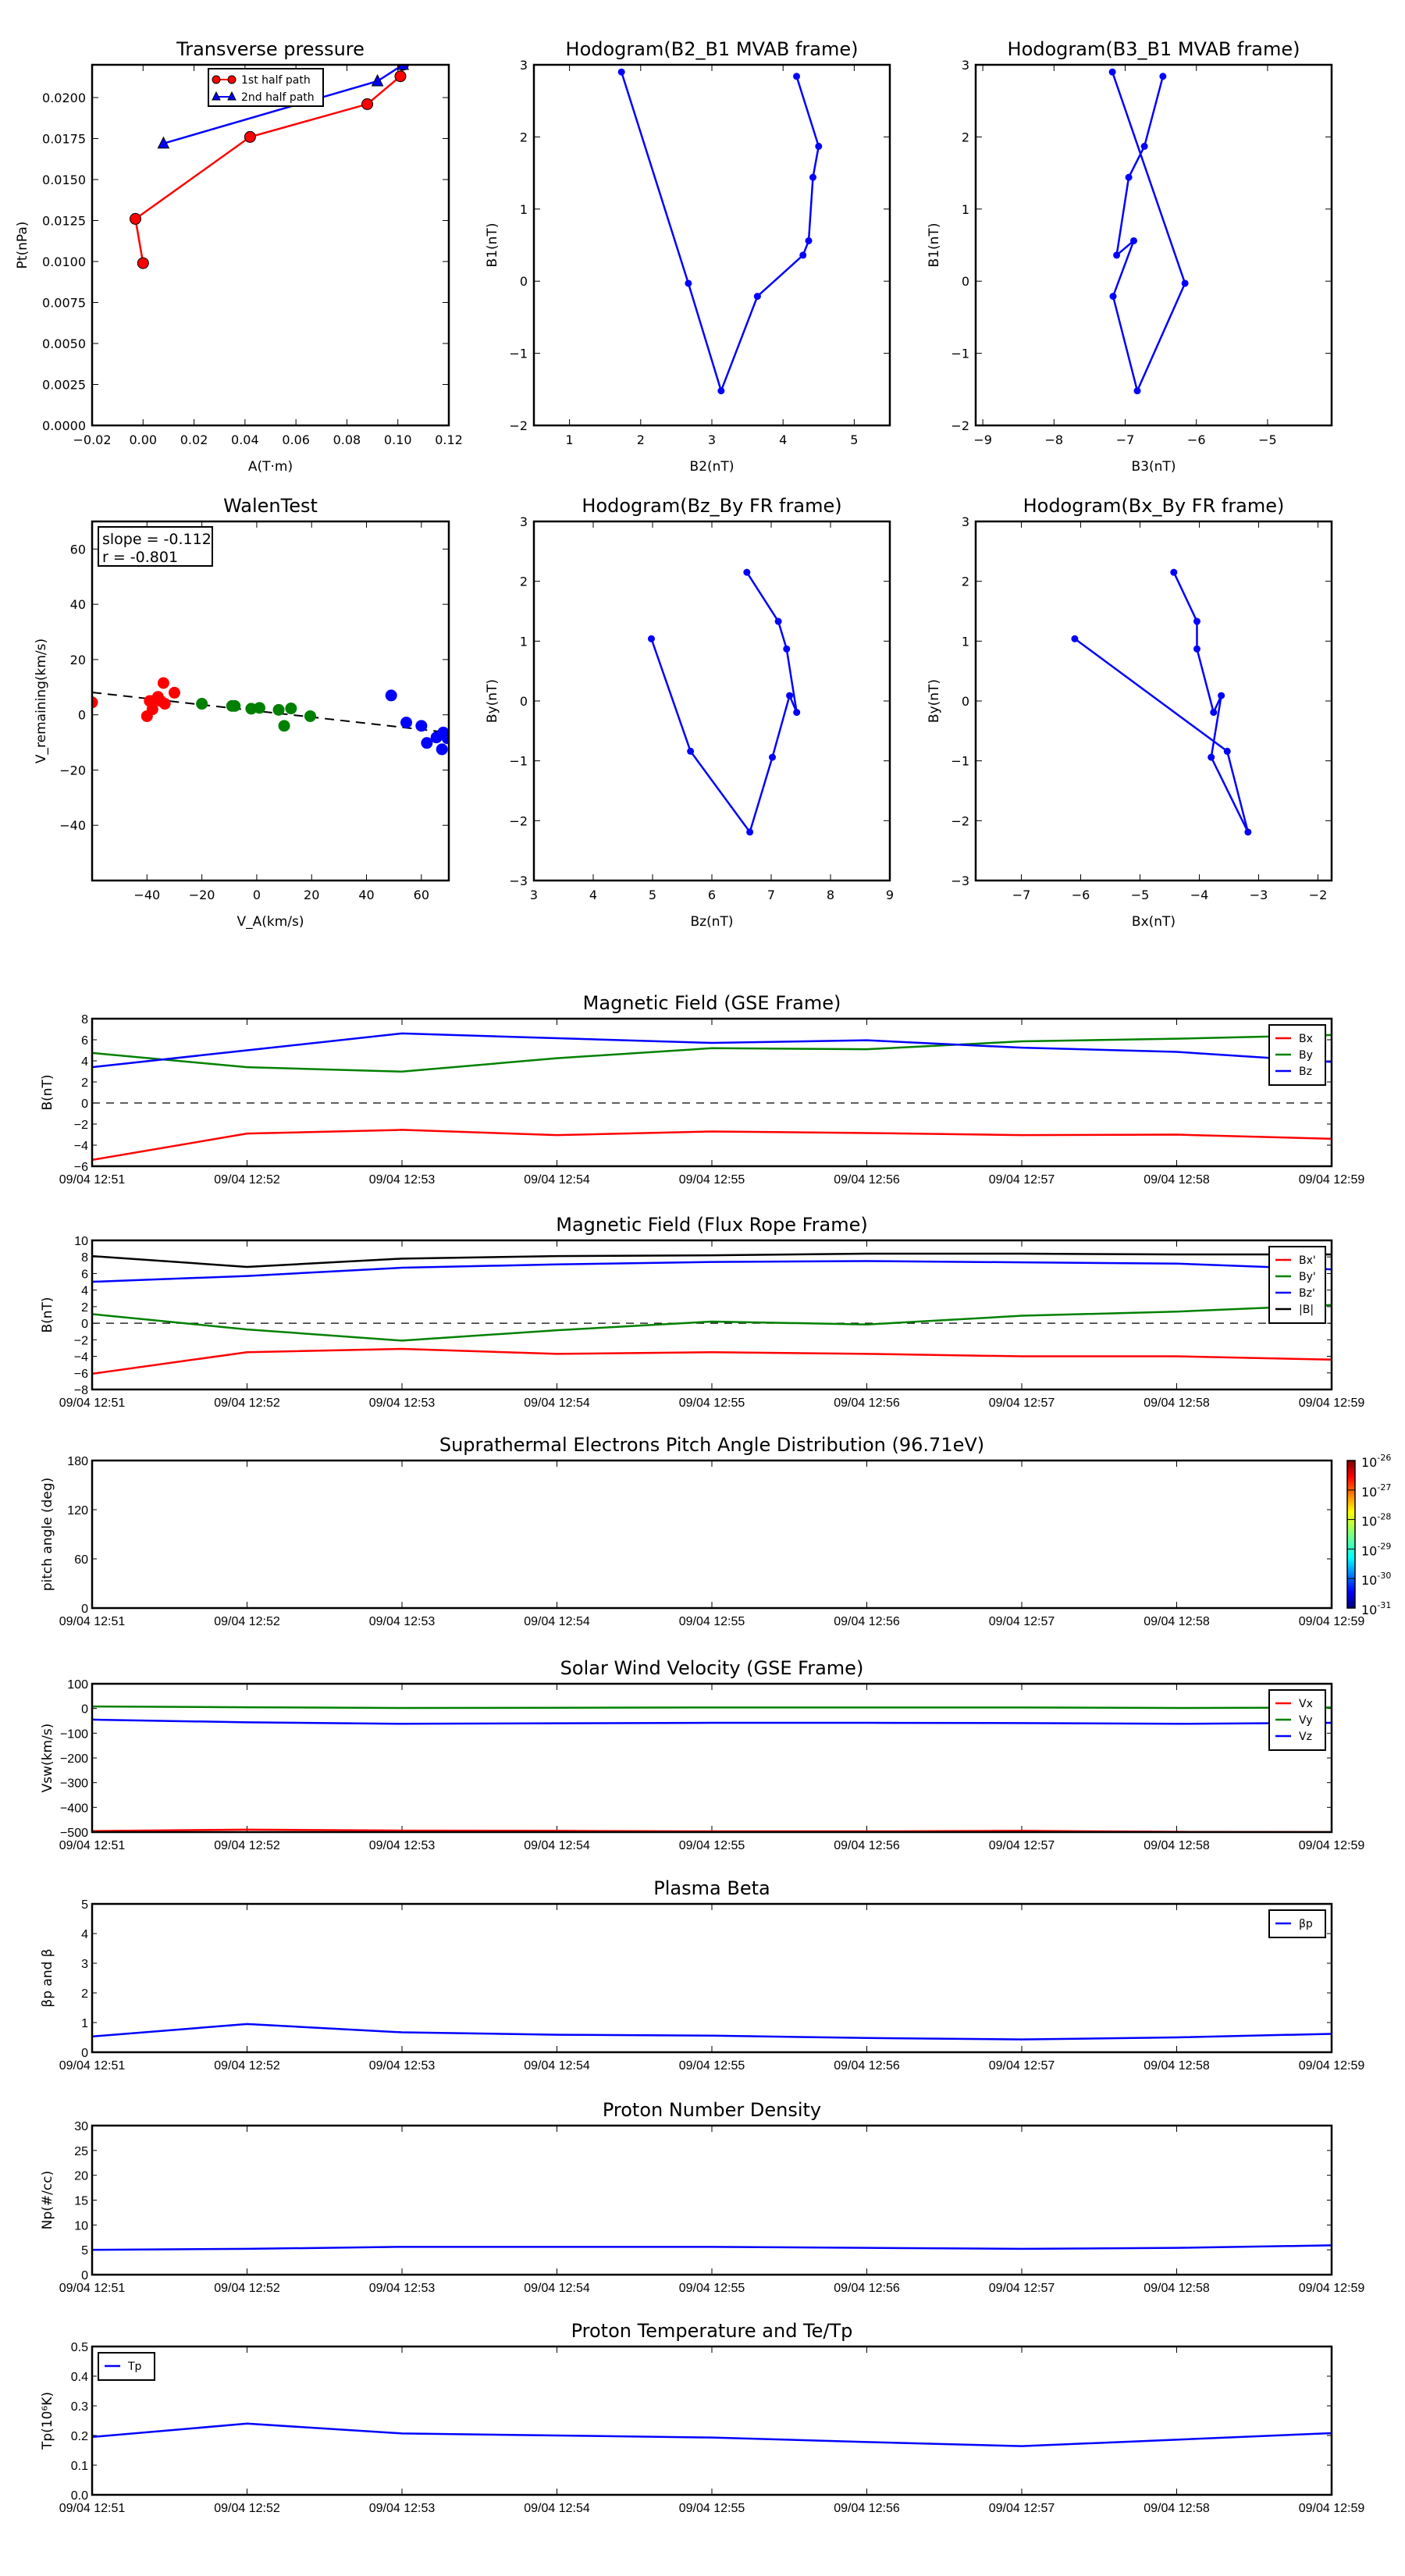  Describe the element at coordinates (1297, 1055) in the screenshot. I see `legend: Bx By Bz` at that location.